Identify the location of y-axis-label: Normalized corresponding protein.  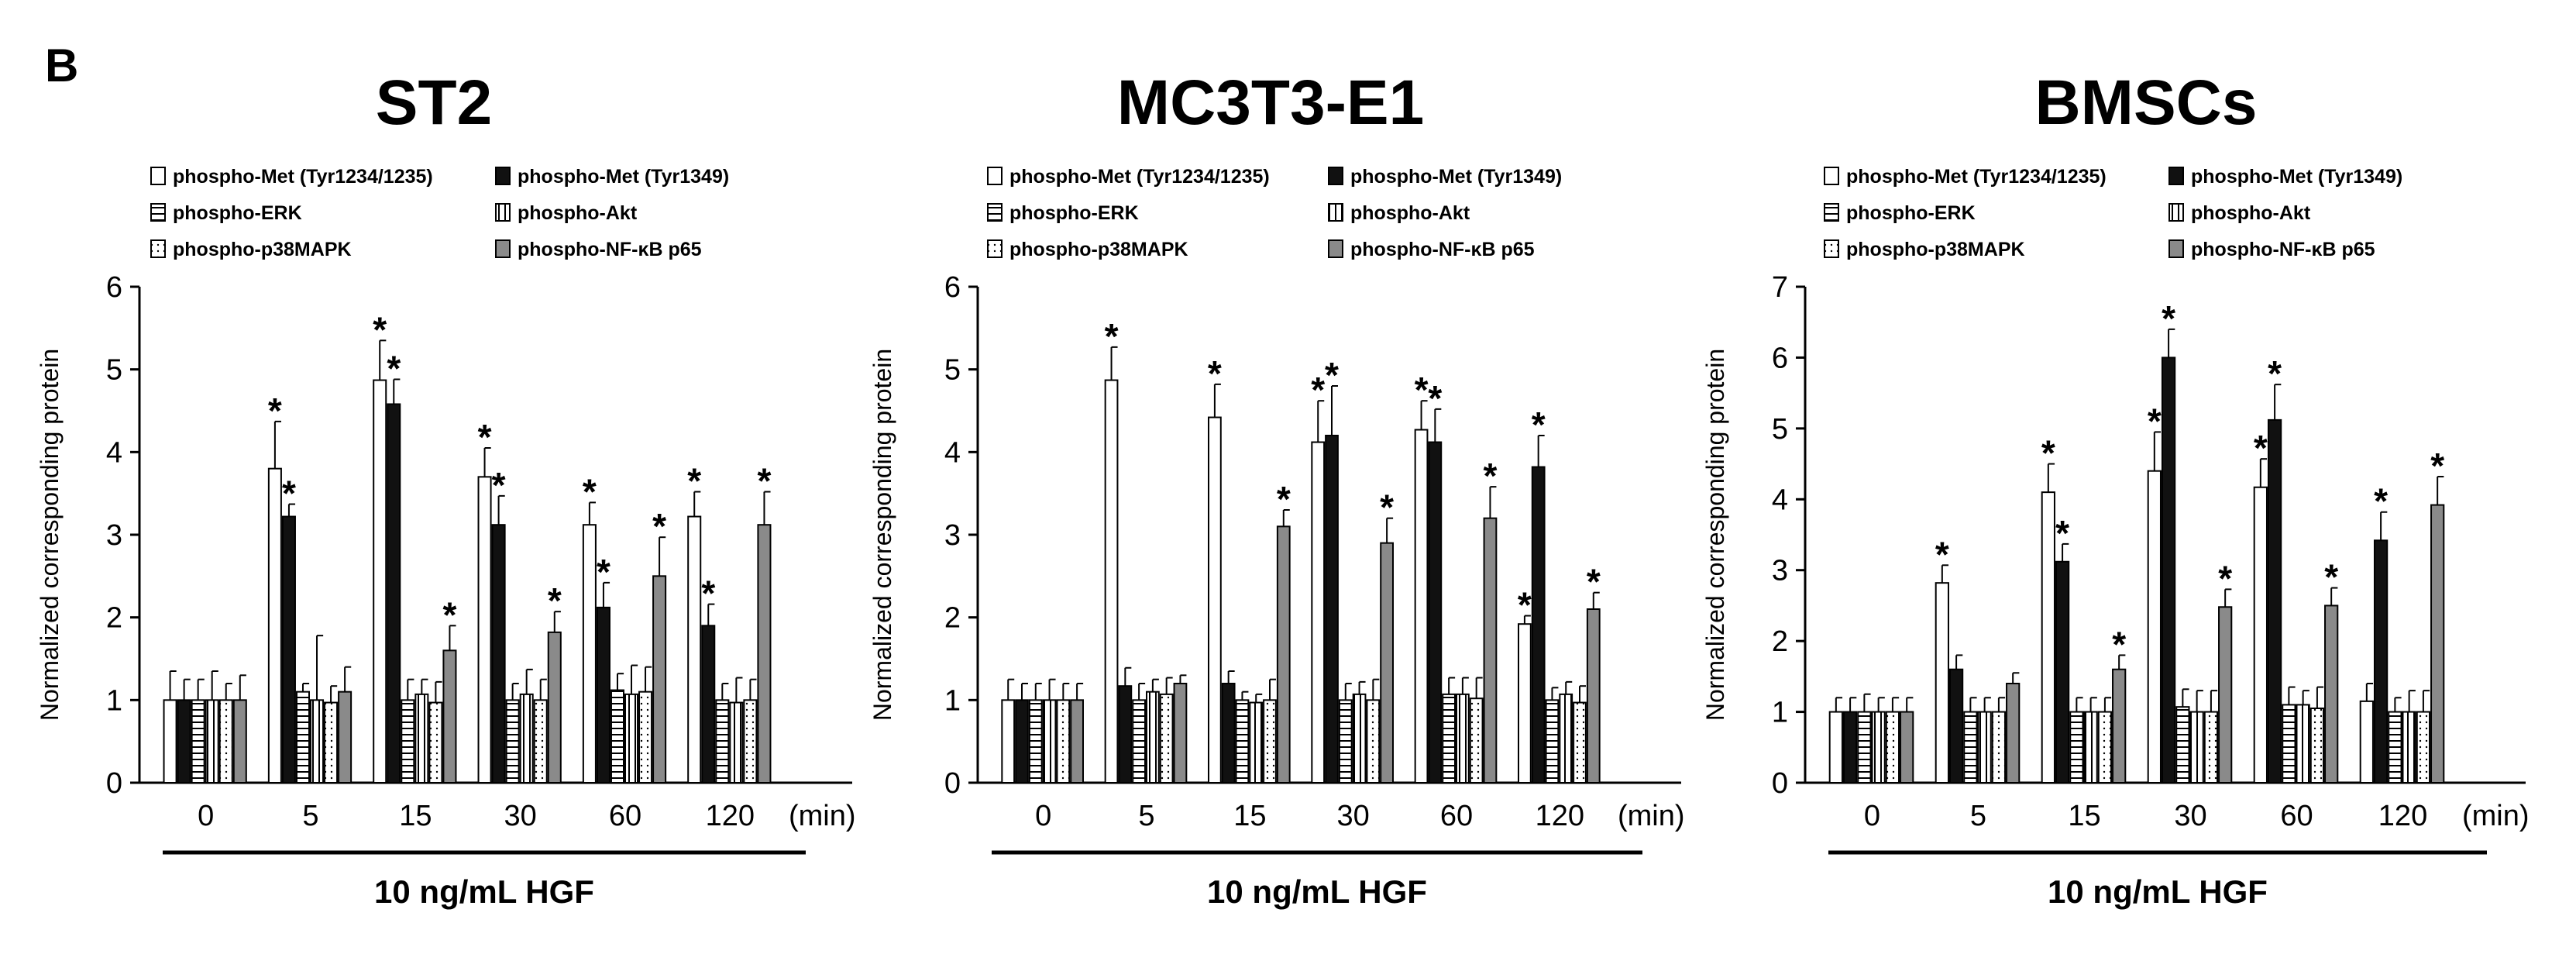
(1715, 535).